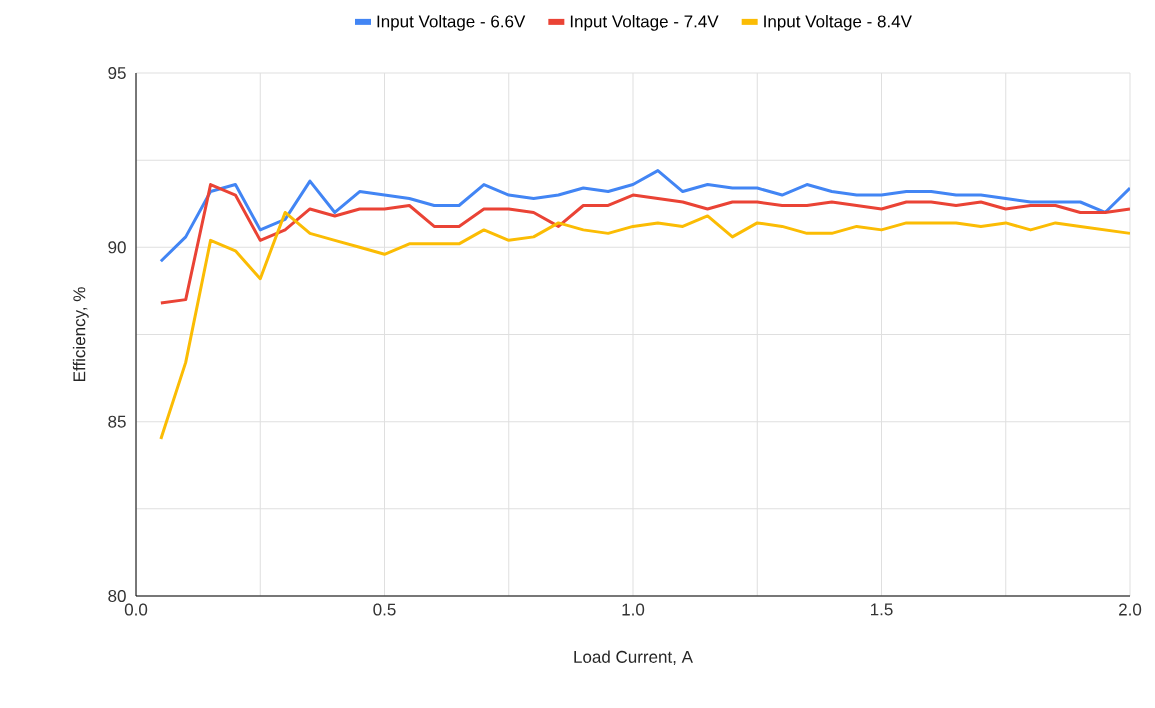 This screenshot has height=708, width=1155. What do you see at coordinates (136, 609) in the screenshot?
I see `x-tick-label: 0.0` at bounding box center [136, 609].